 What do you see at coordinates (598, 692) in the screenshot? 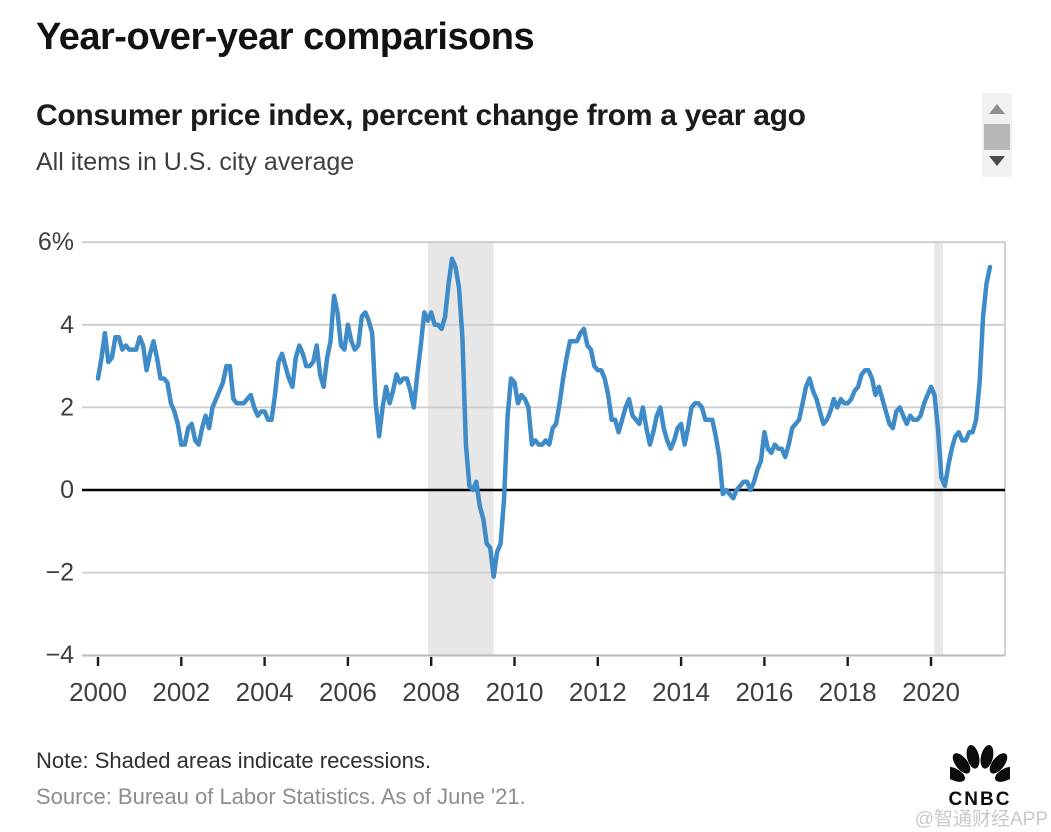
I see `x-tick-label: 2012` at bounding box center [598, 692].